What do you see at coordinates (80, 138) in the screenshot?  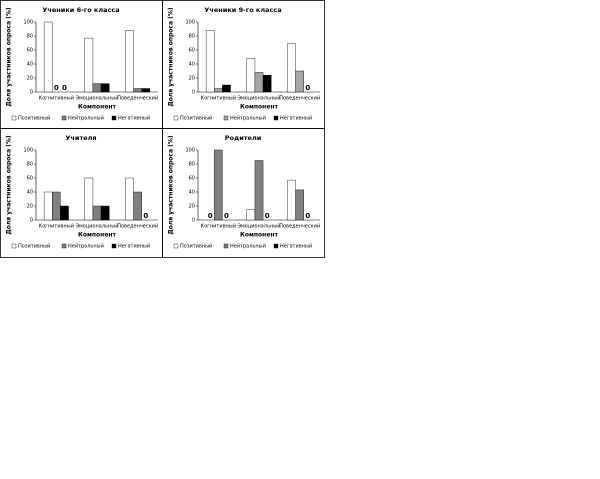 I see `chart-title: Учителя` at bounding box center [80, 138].